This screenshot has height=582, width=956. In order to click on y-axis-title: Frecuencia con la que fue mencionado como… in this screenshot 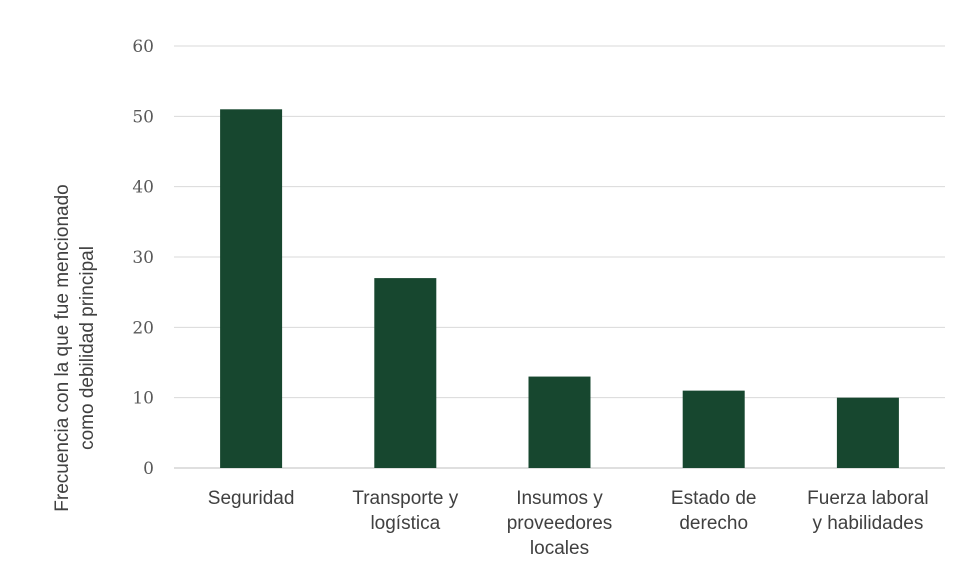, I will do `click(75, 347)`.